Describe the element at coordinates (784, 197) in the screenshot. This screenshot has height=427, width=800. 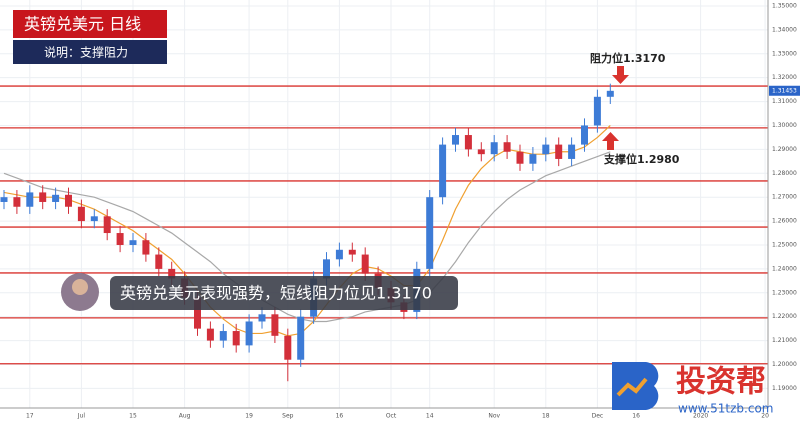
I see `y-tick-label: 1.27000` at that location.